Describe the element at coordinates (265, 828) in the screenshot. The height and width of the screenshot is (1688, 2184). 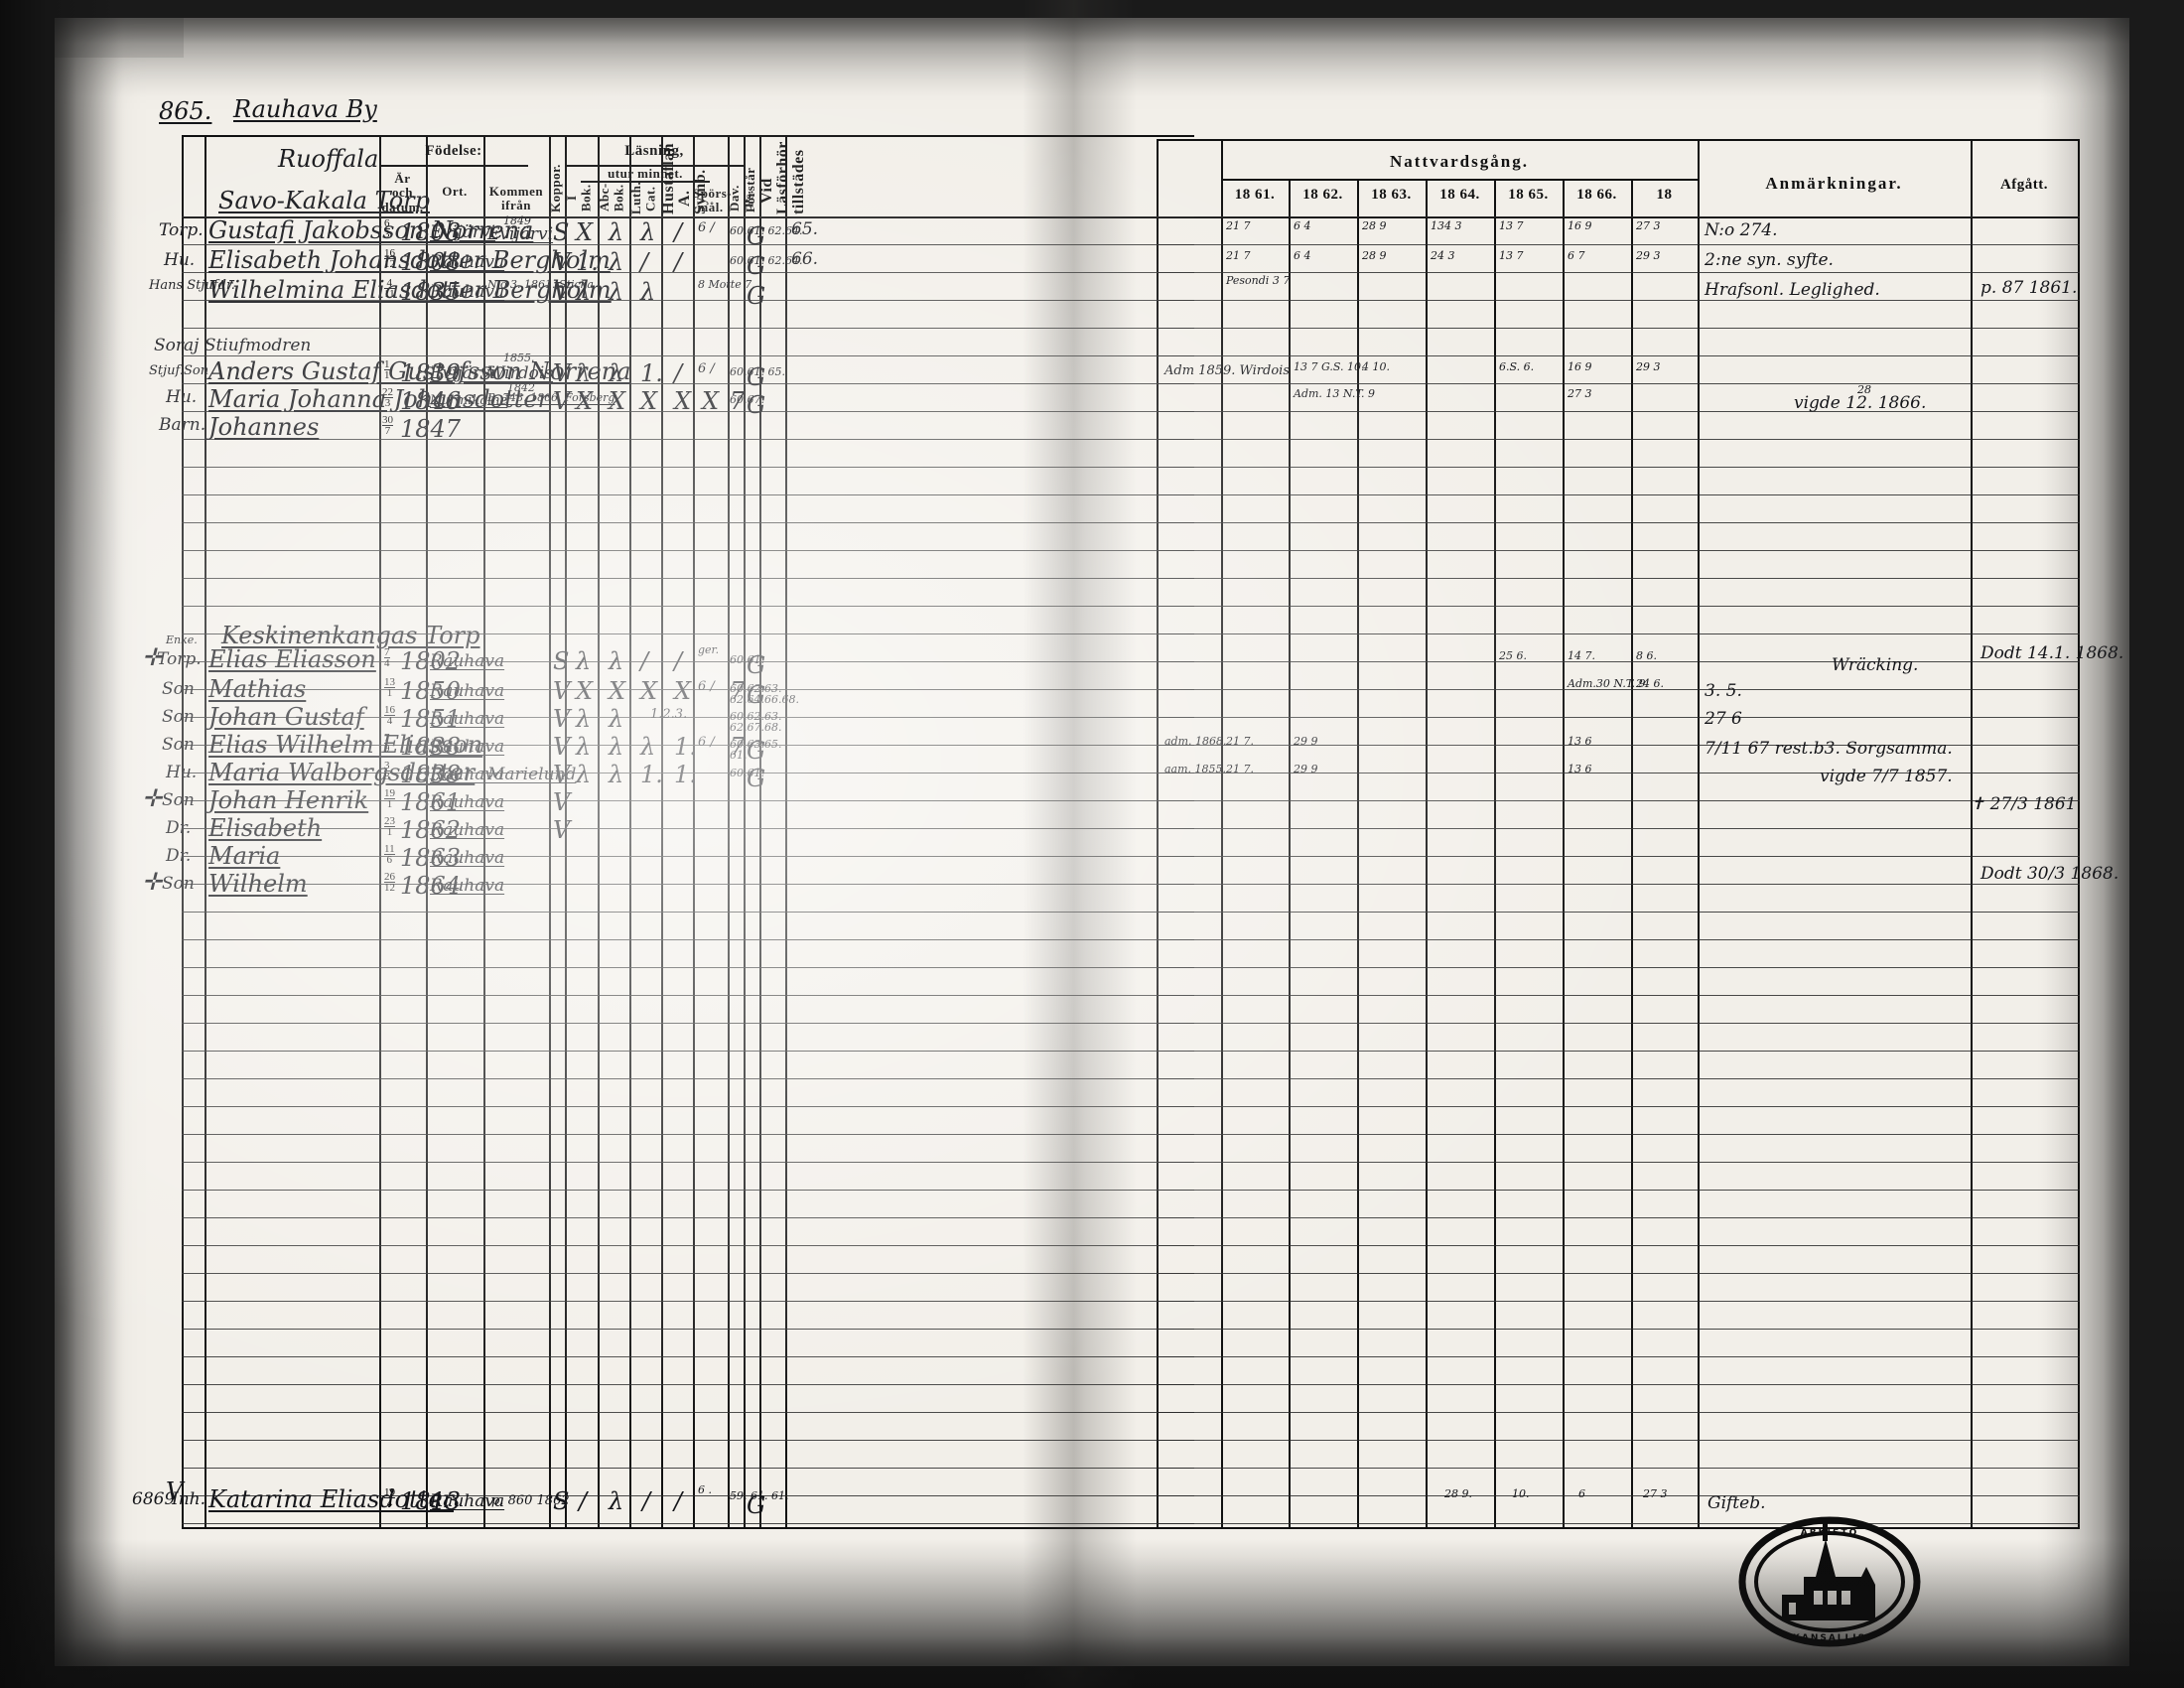
I see `row-name: Elisabeth` at that location.